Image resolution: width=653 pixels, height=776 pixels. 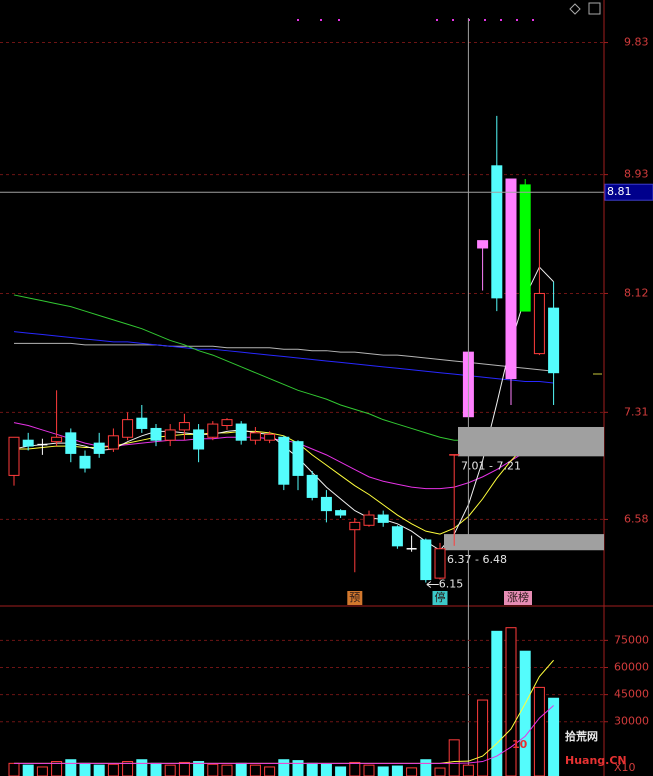 I want to click on y-tick-label: 7.31, so click(x=636, y=411).